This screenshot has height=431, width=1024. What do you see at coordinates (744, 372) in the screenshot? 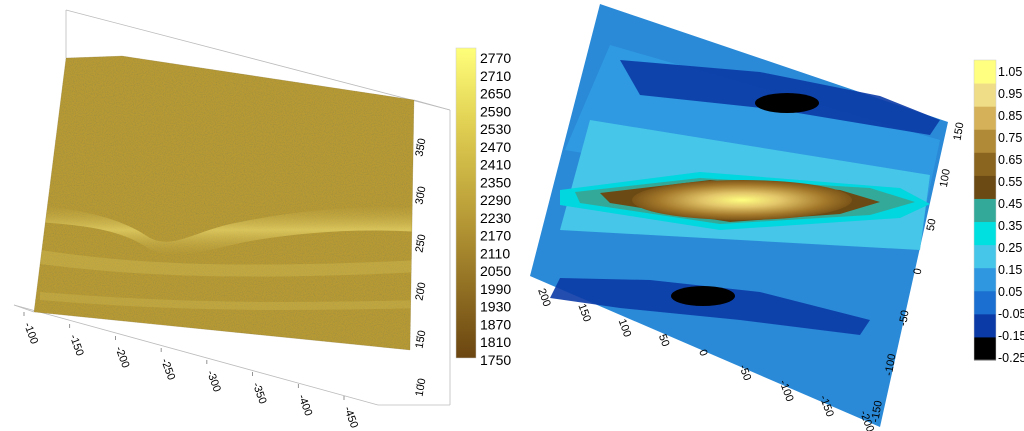
I see `right-x-tick-label: -50` at bounding box center [744, 372].